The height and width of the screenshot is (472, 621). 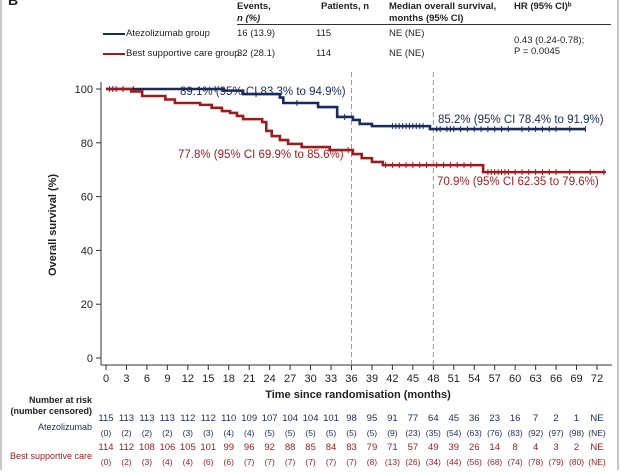 What do you see at coordinates (413, 462) in the screenshot?
I see `censored-count: (26)` at bounding box center [413, 462].